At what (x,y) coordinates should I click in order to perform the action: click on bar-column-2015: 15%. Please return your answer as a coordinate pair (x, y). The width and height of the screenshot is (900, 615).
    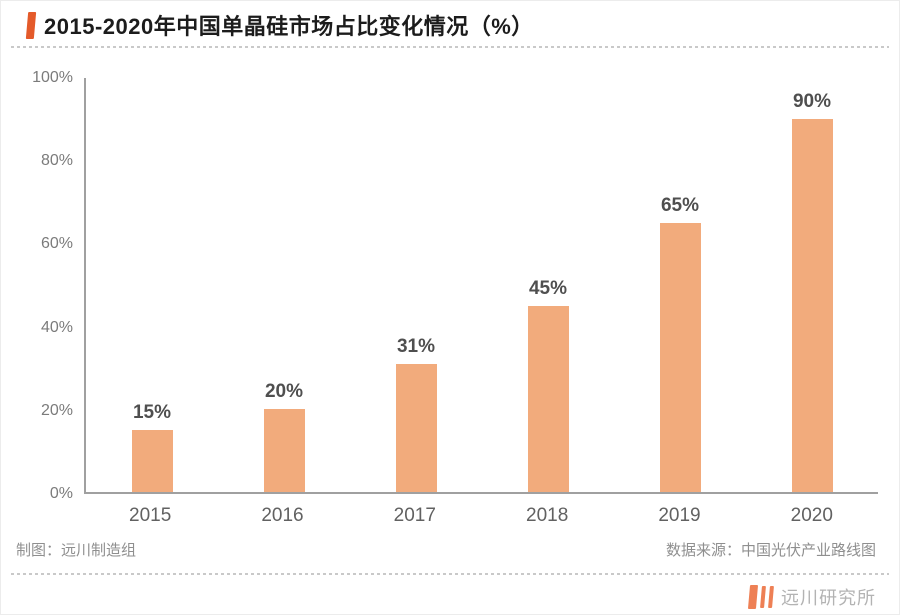
    Looking at the image, I should click on (152, 285).